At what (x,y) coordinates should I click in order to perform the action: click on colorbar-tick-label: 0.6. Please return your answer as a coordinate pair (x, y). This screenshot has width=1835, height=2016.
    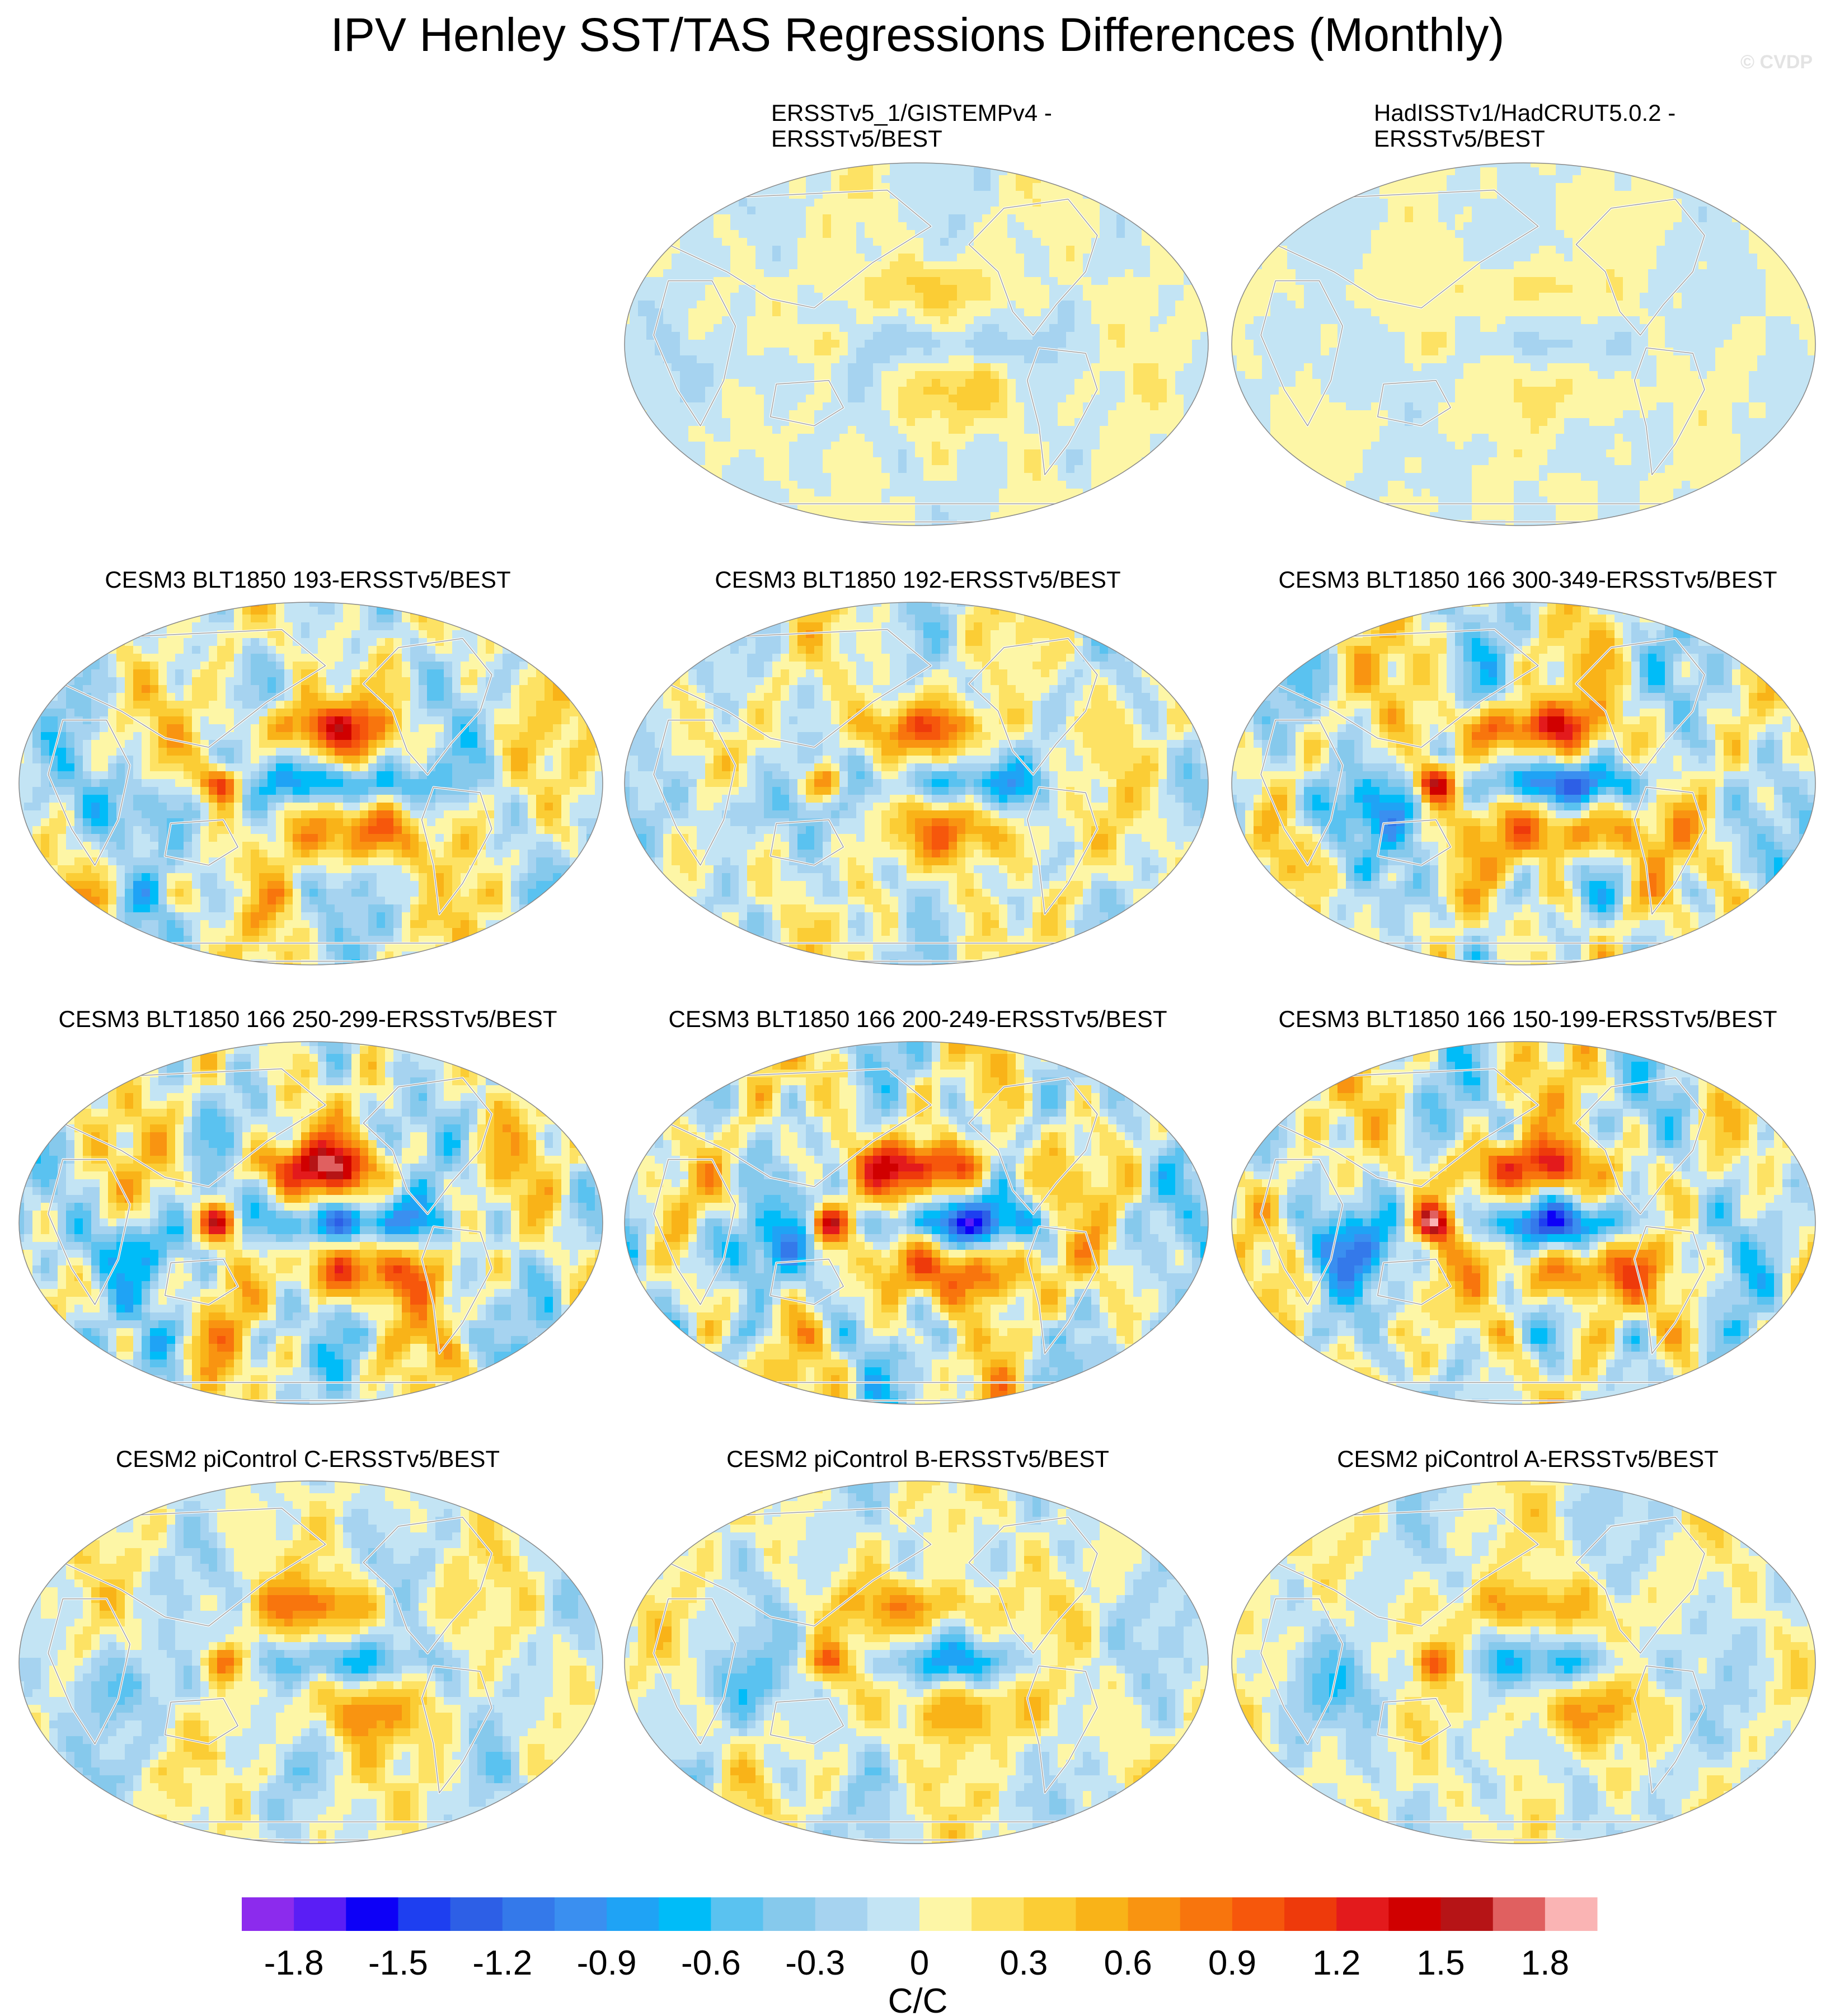
    Looking at the image, I should click on (1128, 1963).